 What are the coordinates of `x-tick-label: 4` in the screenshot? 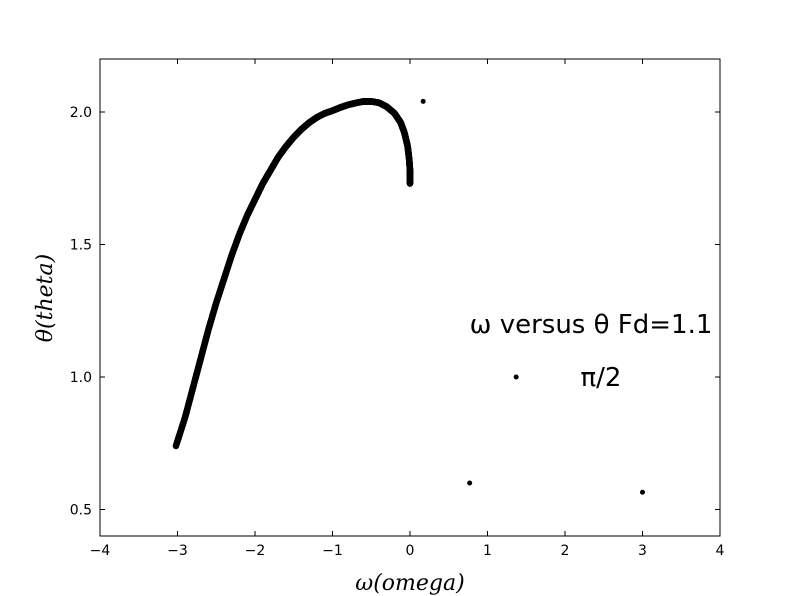 It's located at (720, 551).